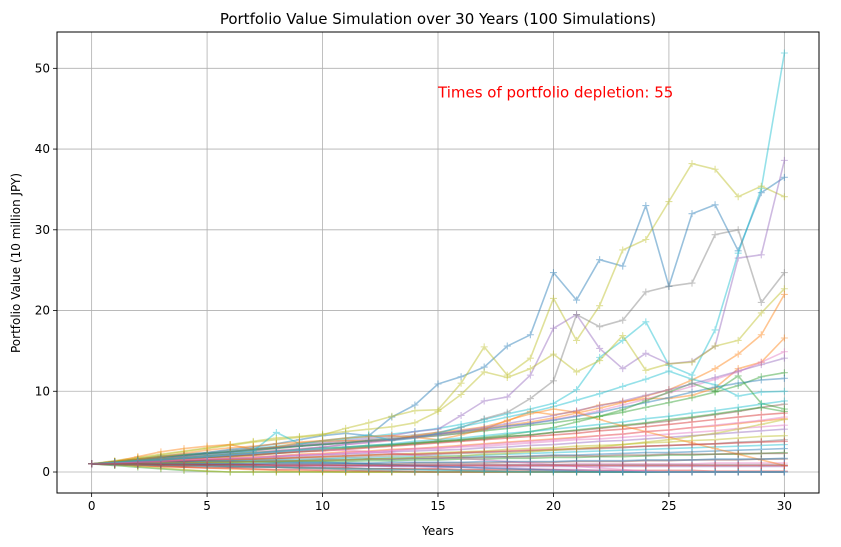  I want to click on y-tick-label: 20, so click(42, 311).